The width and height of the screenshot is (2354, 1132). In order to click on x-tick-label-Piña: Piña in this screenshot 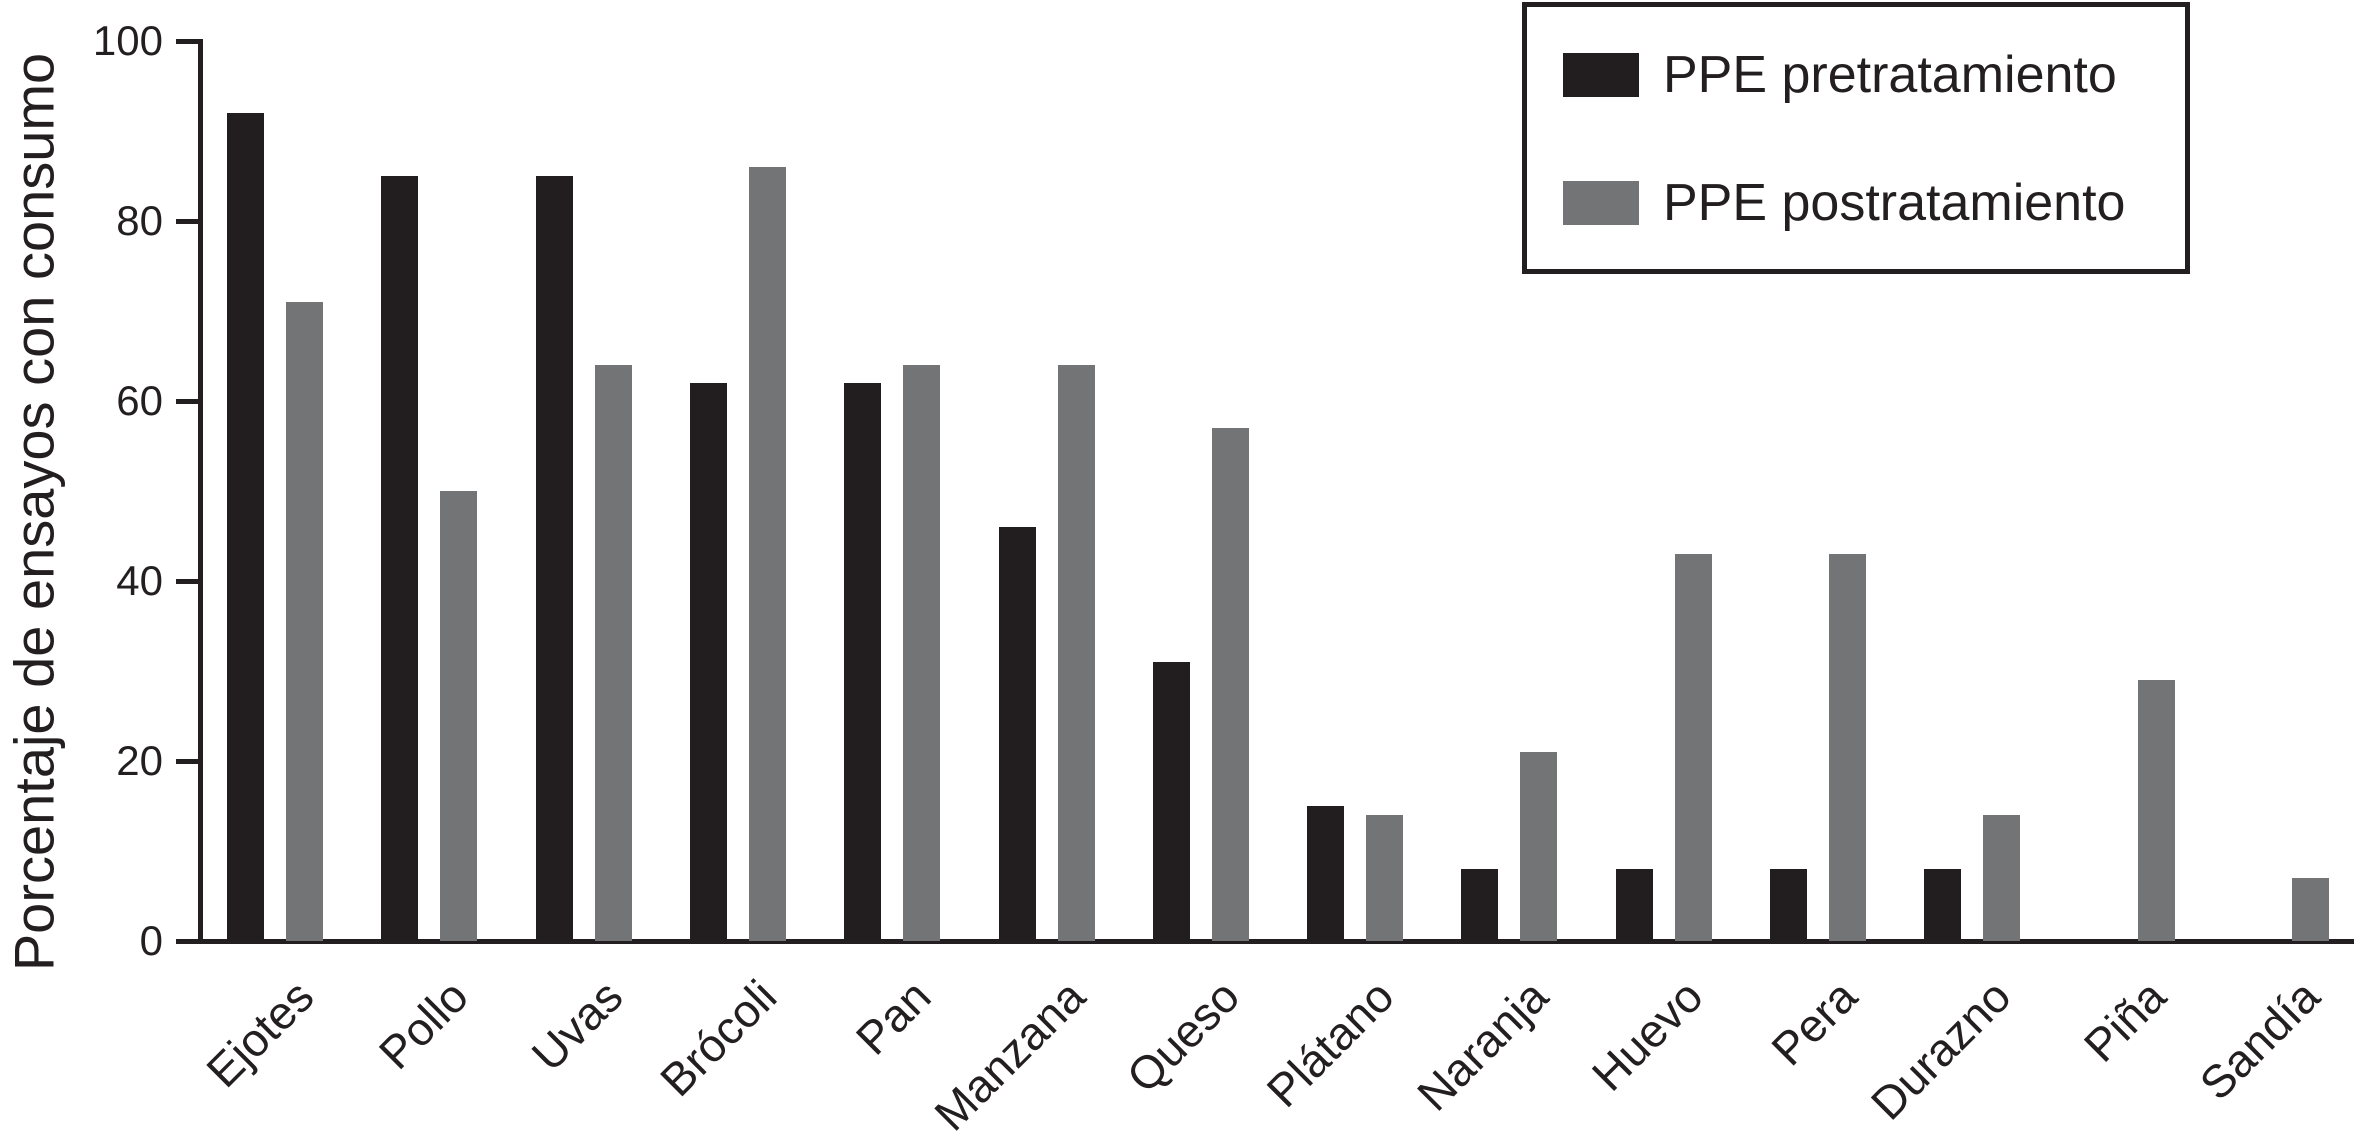, I will do `click(2124, 1020)`.